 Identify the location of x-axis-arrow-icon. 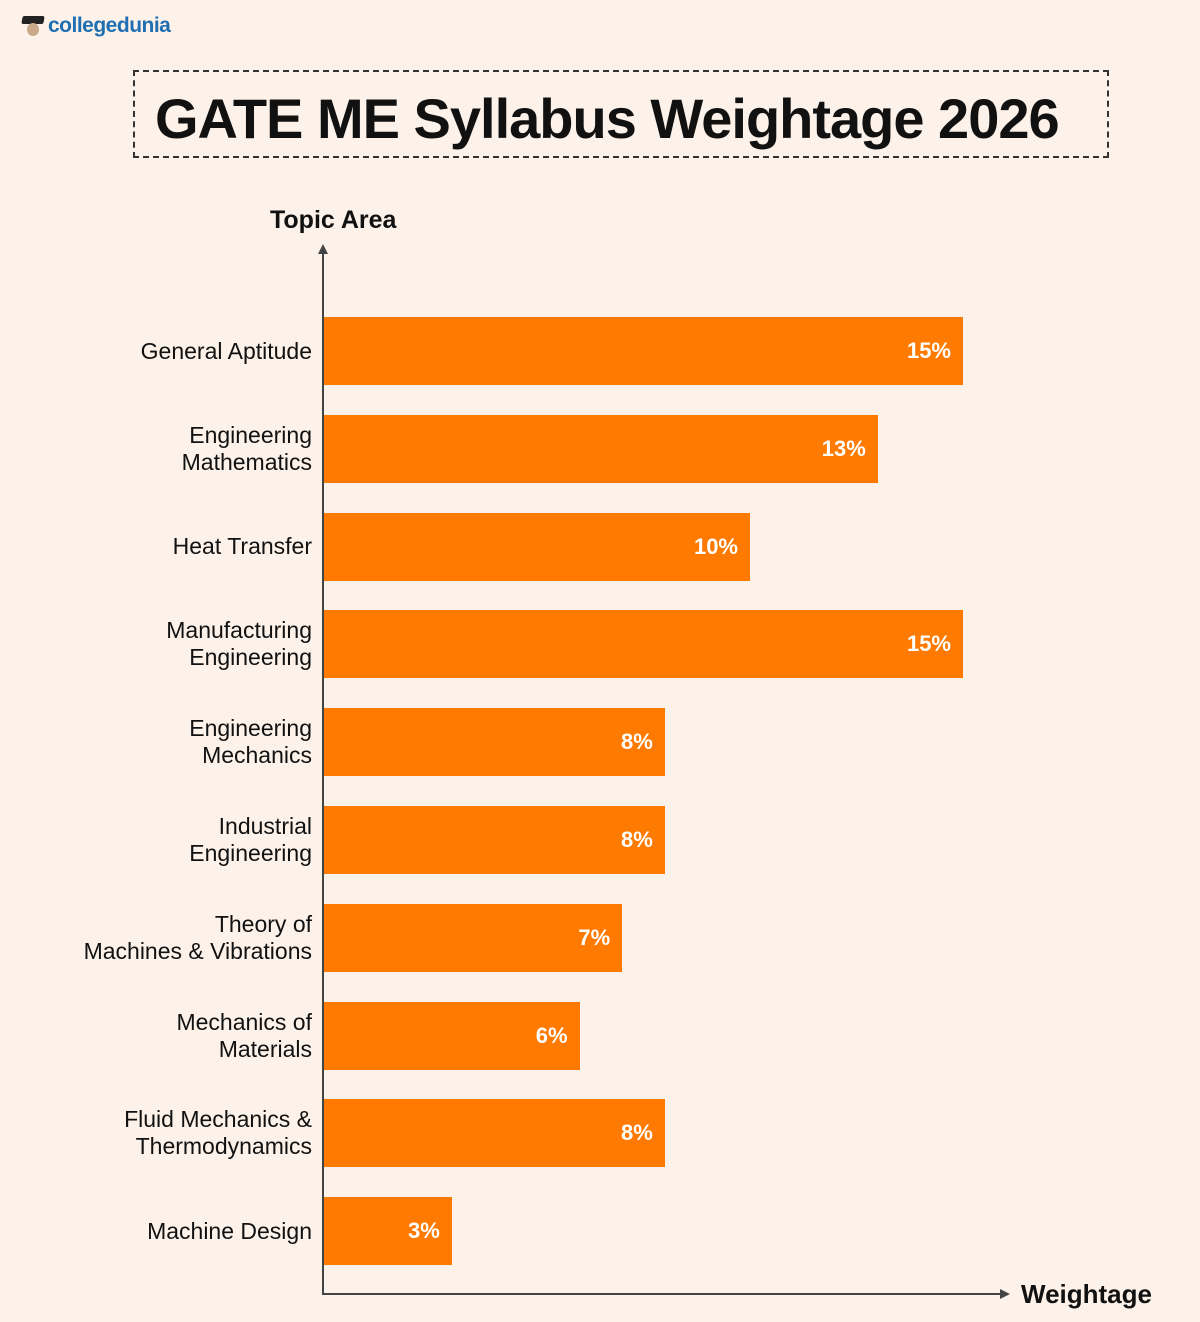
(1005, 1294).